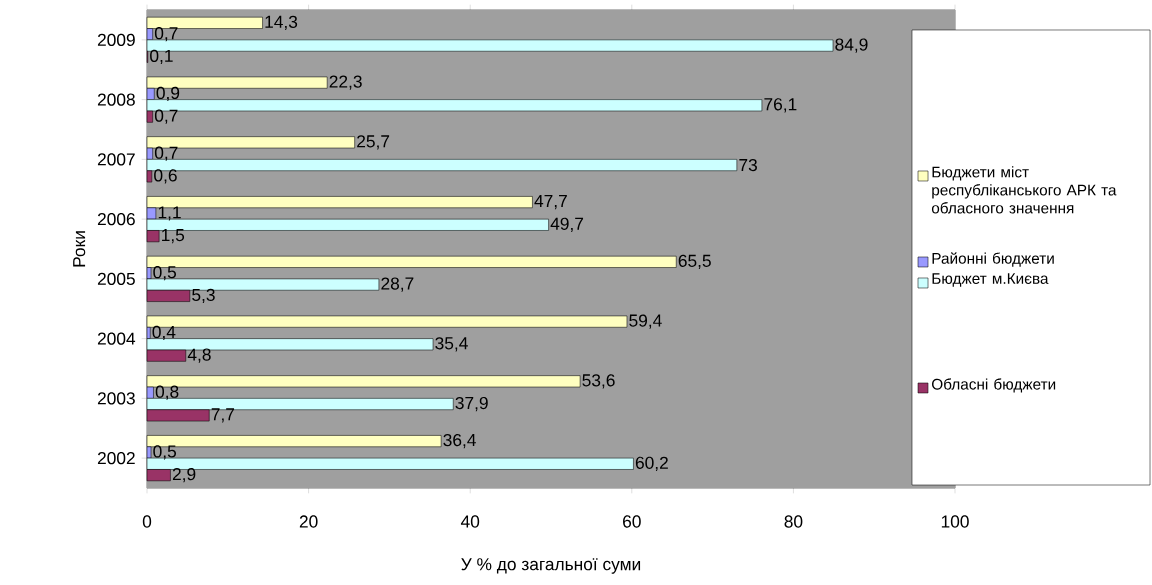 Image resolution: width=1152 pixels, height=585 pixels. Describe the element at coordinates (990, 280) in the screenshot. I see `legend-label: Бюджет м.Києва` at that location.